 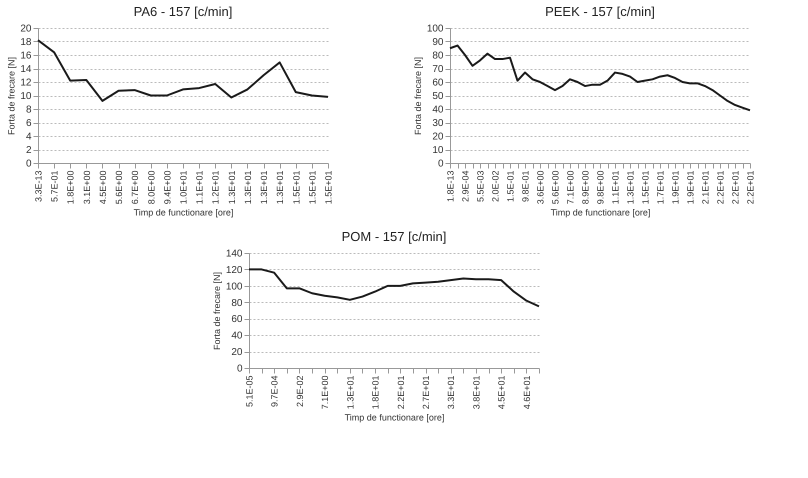 I want to click on y-tick-label: 50, so click(x=438, y=96).